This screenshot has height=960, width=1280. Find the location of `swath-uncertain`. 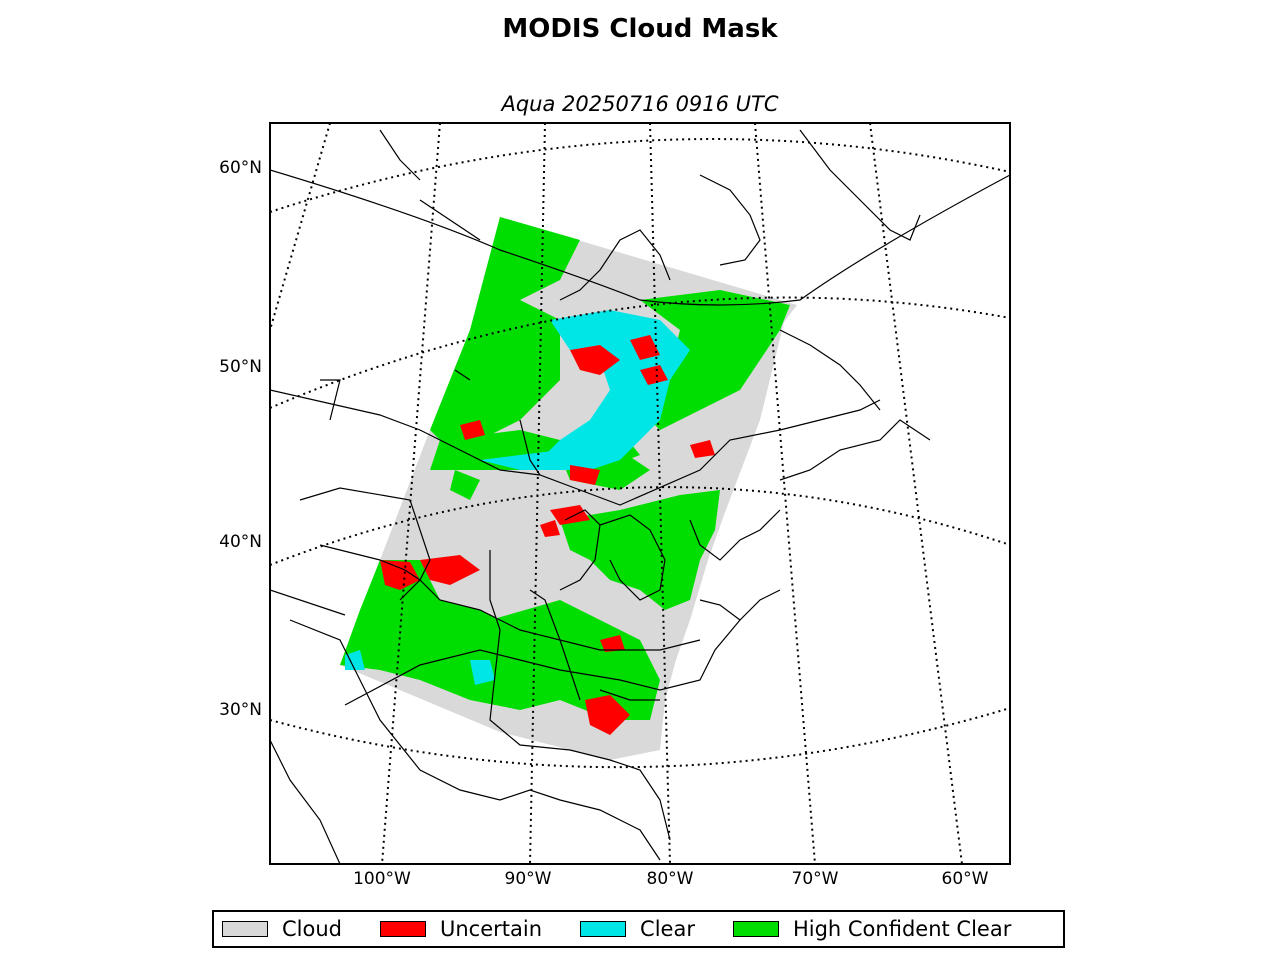

swath-uncertain is located at coordinates (547, 535).